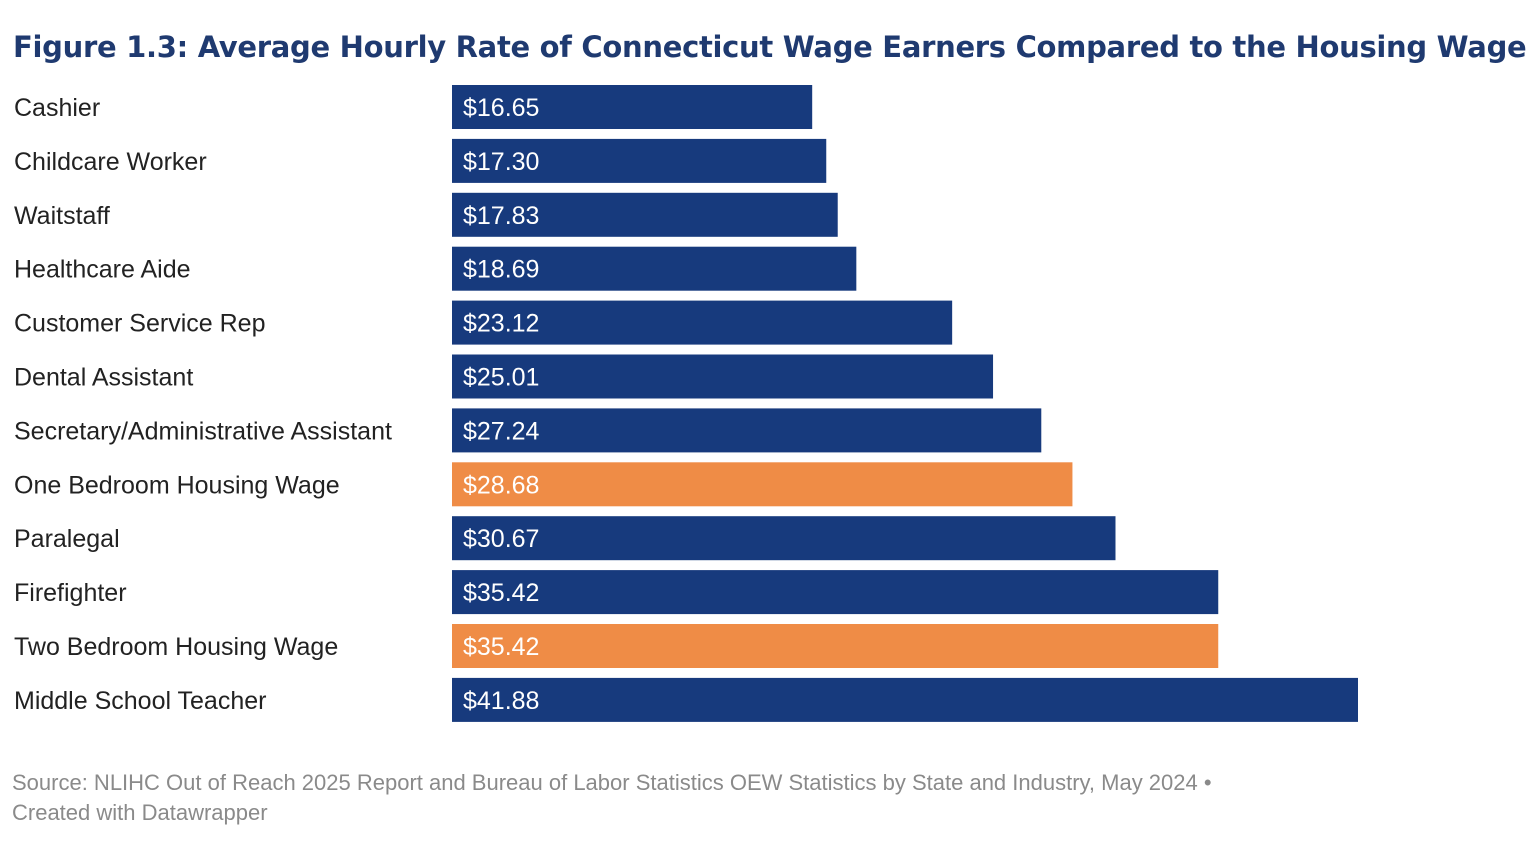  Describe the element at coordinates (501, 216) in the screenshot. I see `value-label: $17.83` at that location.